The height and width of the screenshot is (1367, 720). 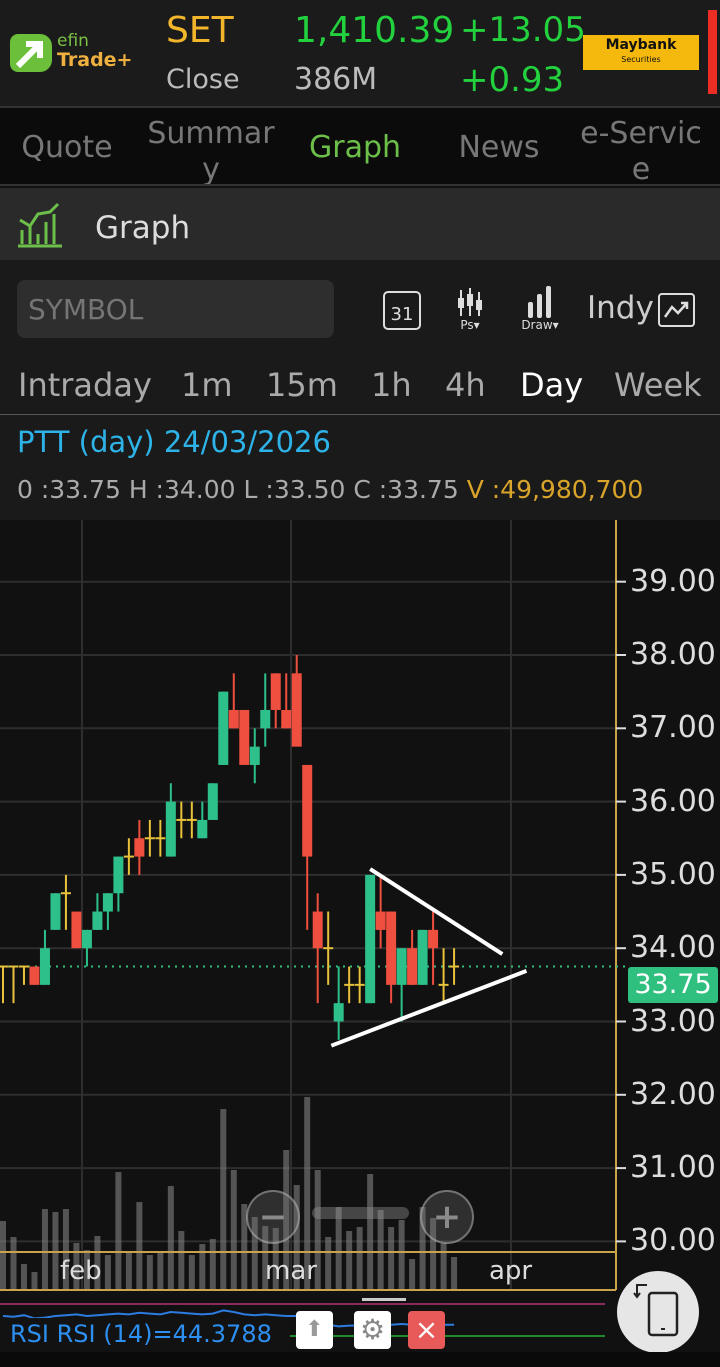 I want to click on timeframe-1m: 1m, so click(x=207, y=385).